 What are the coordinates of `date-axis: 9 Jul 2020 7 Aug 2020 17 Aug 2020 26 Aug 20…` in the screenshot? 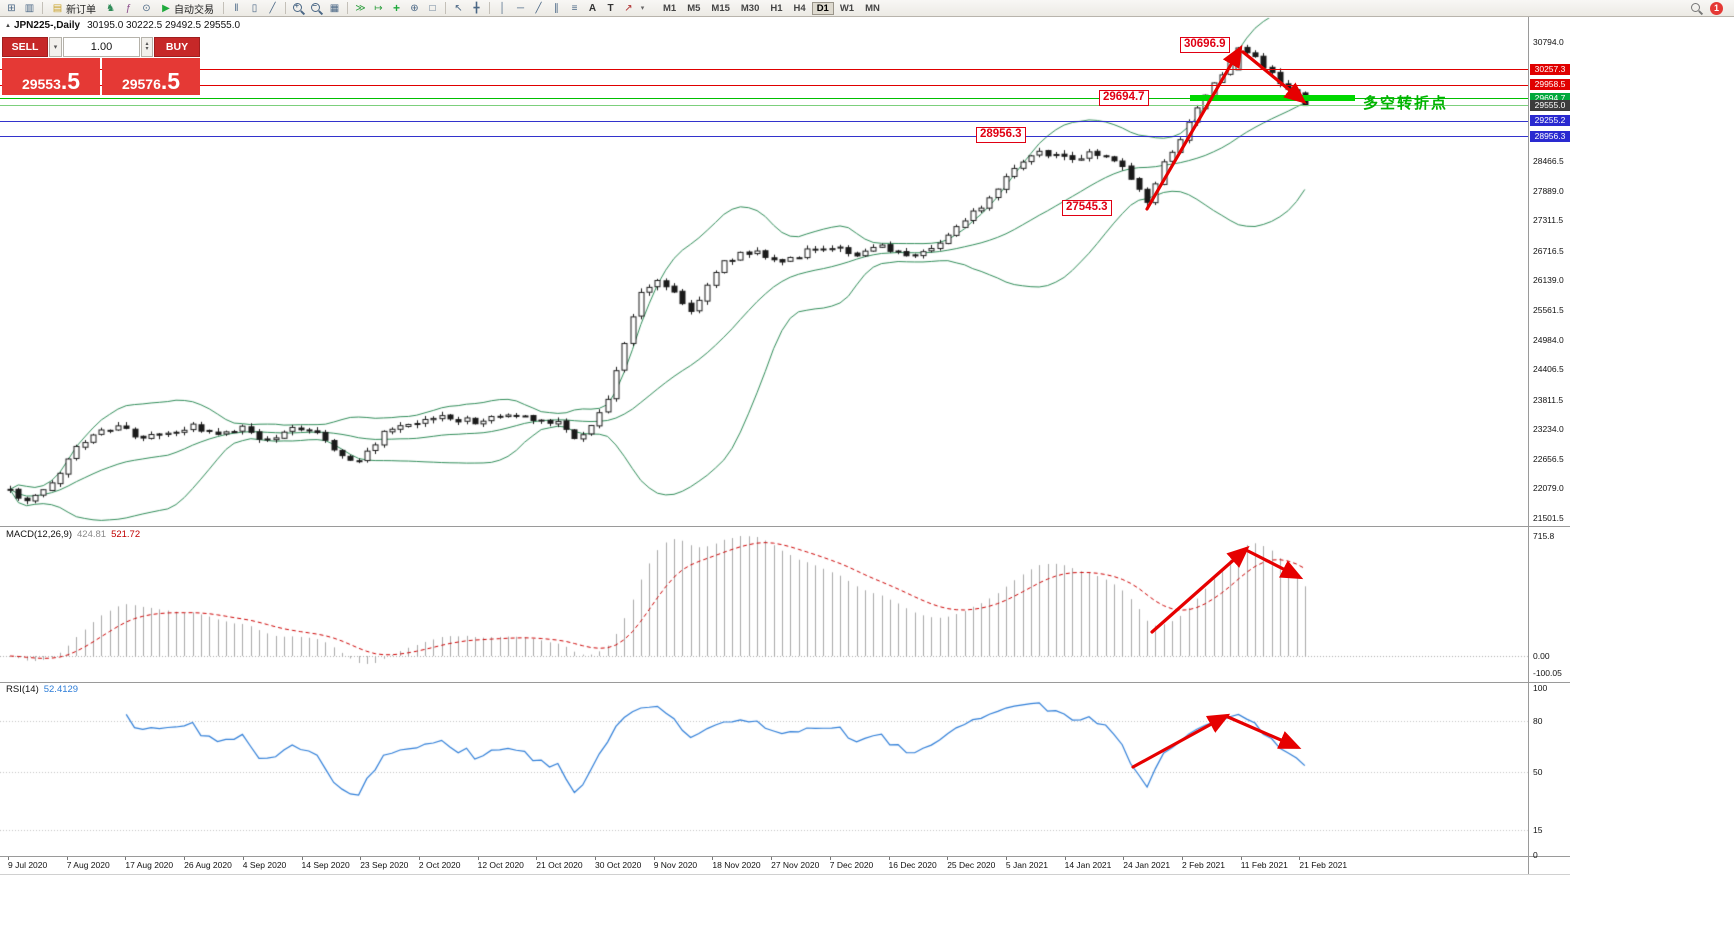 It's located at (764, 865).